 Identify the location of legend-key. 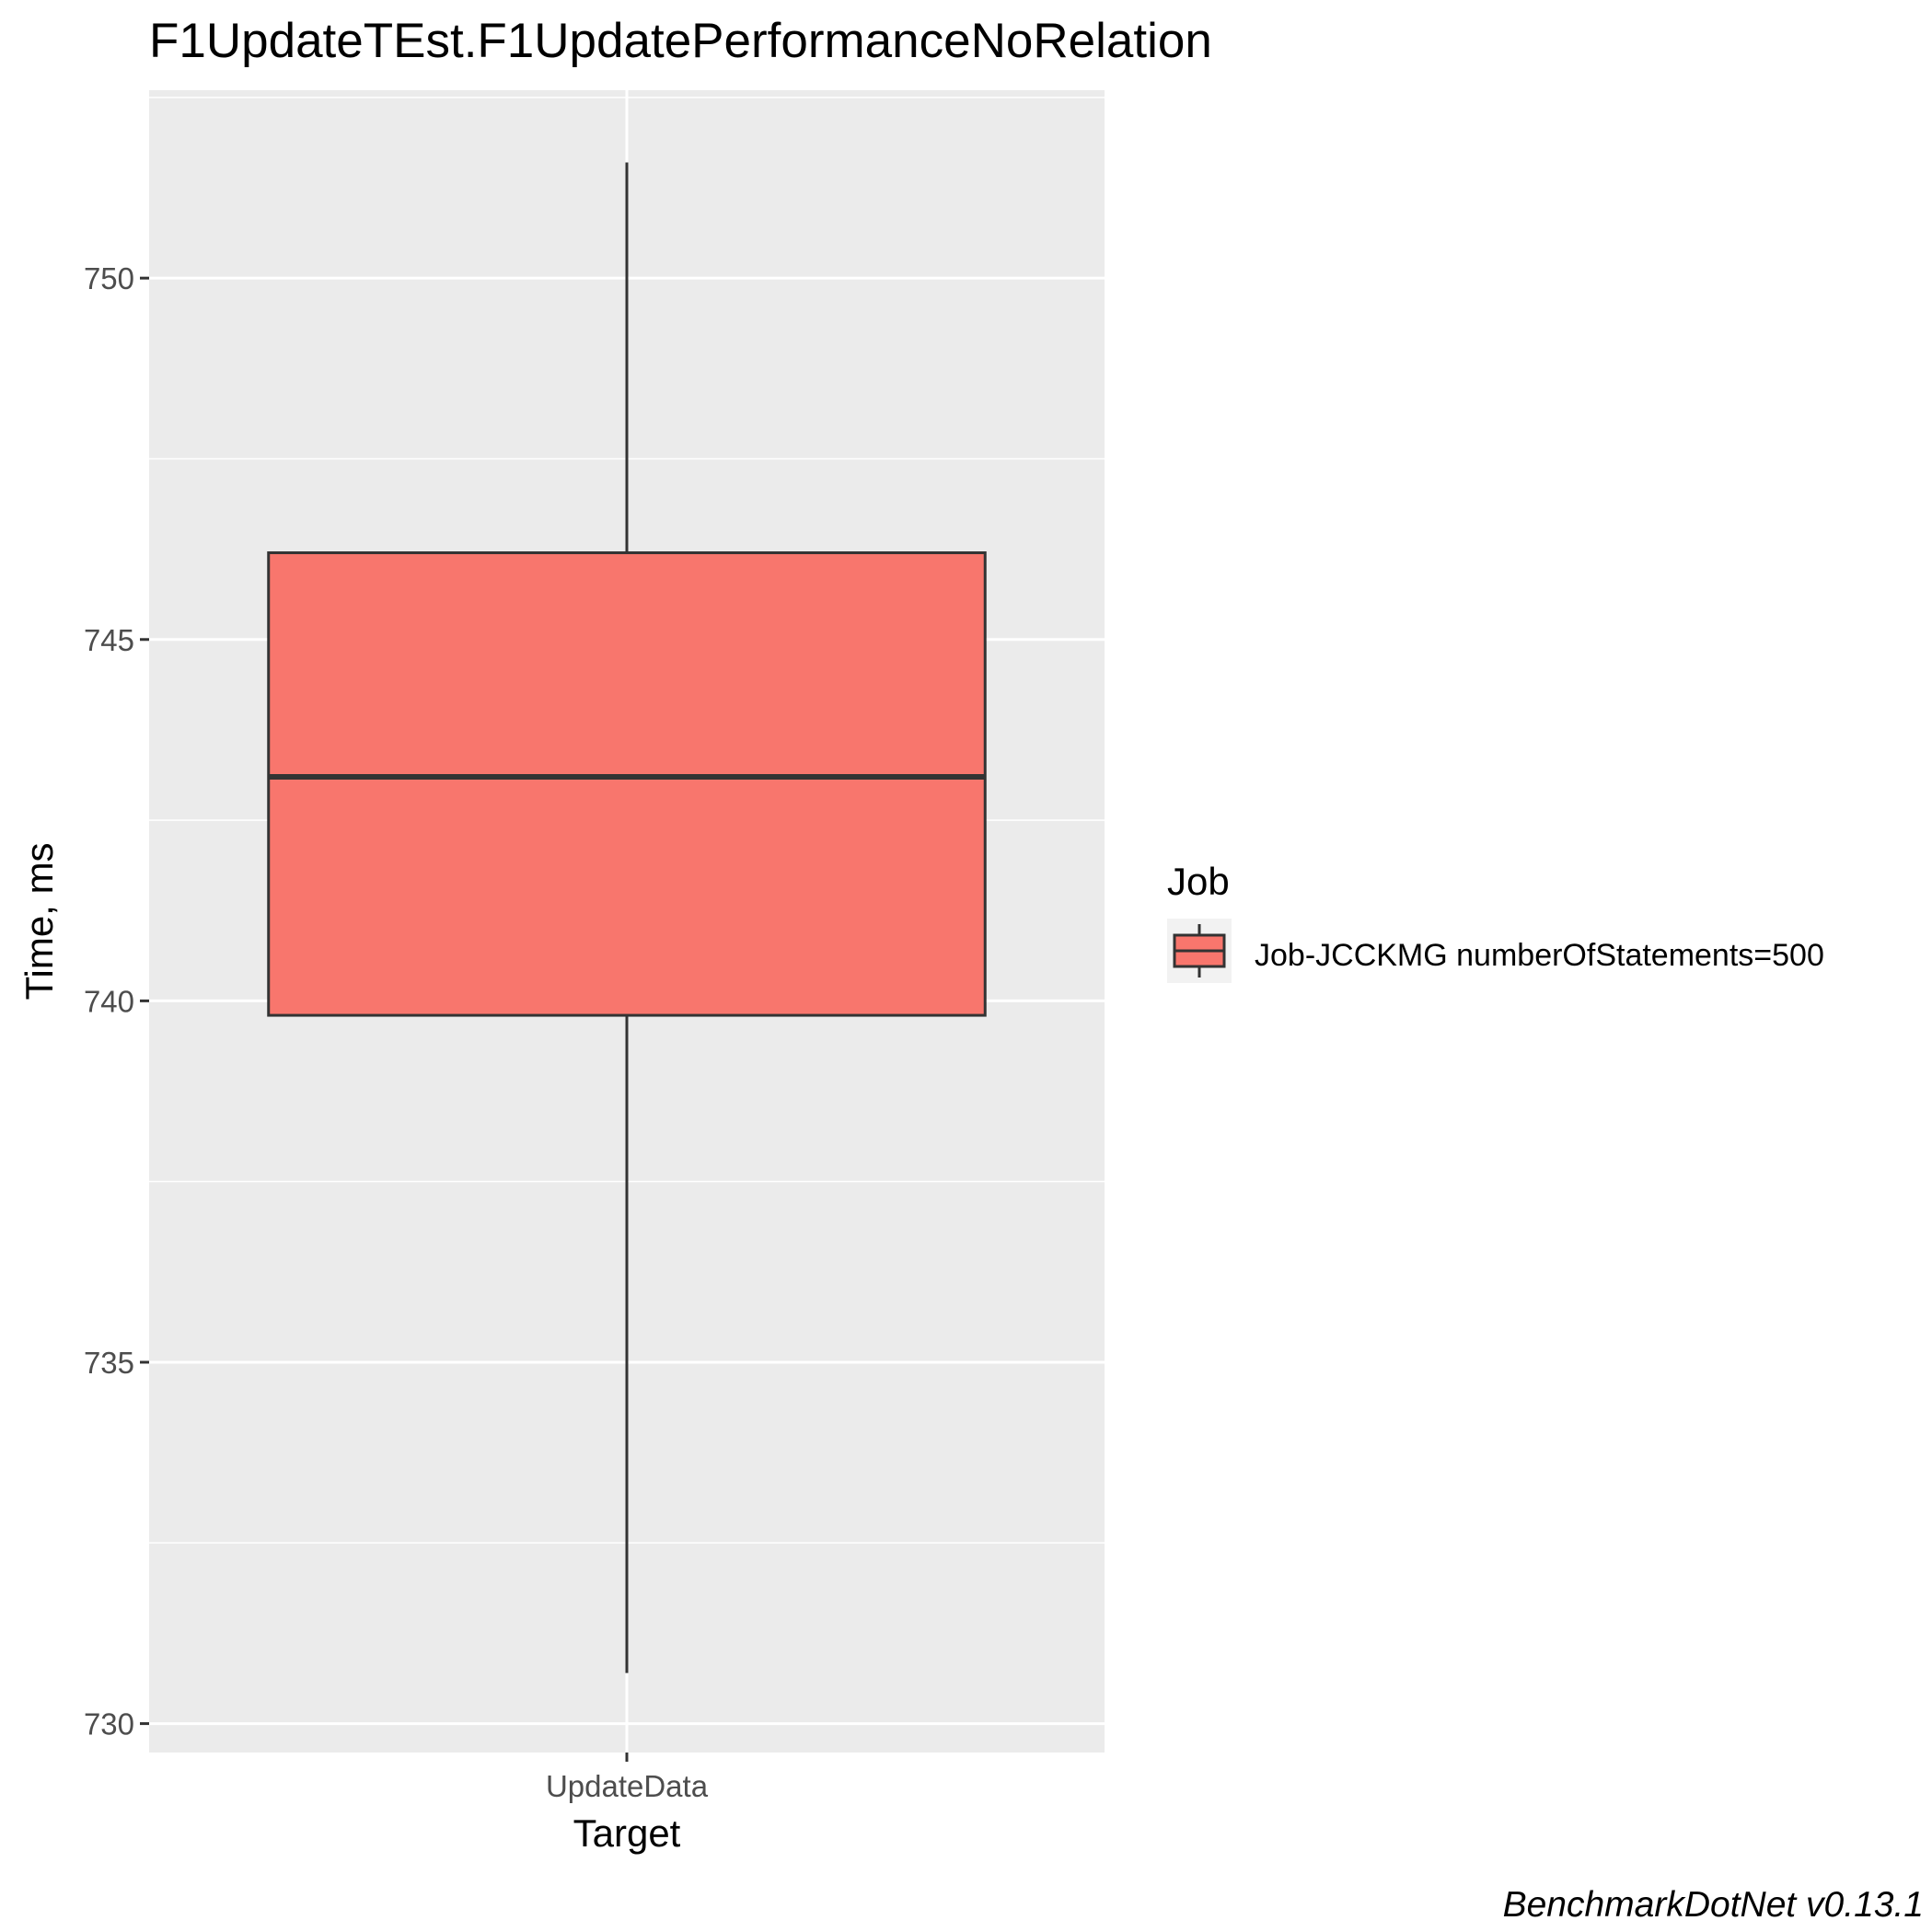
(1199, 951).